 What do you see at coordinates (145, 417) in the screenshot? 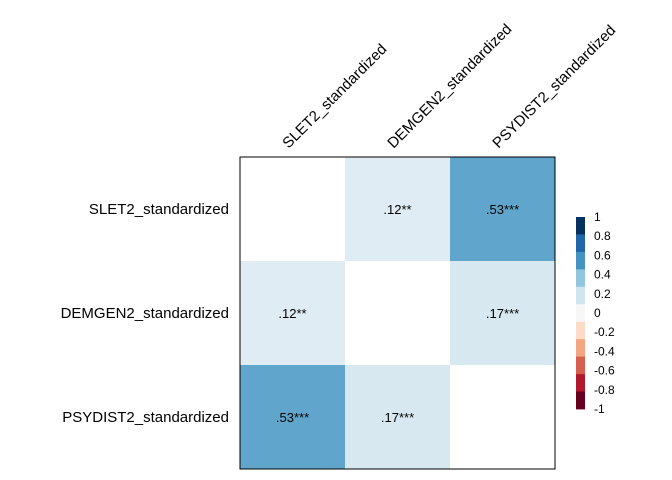
I see `row-label: PSYDIST2_standardized` at bounding box center [145, 417].